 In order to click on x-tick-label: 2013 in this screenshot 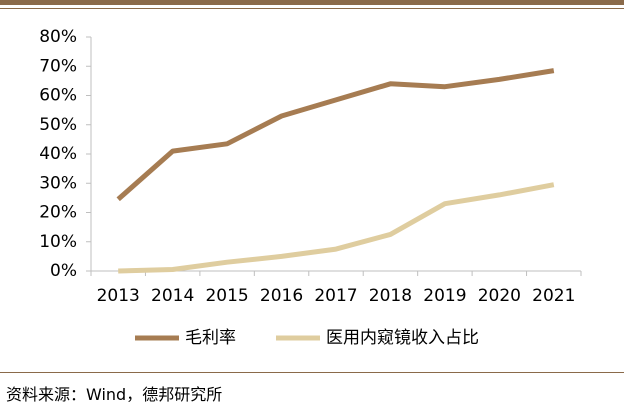, I will do `click(118, 296)`.